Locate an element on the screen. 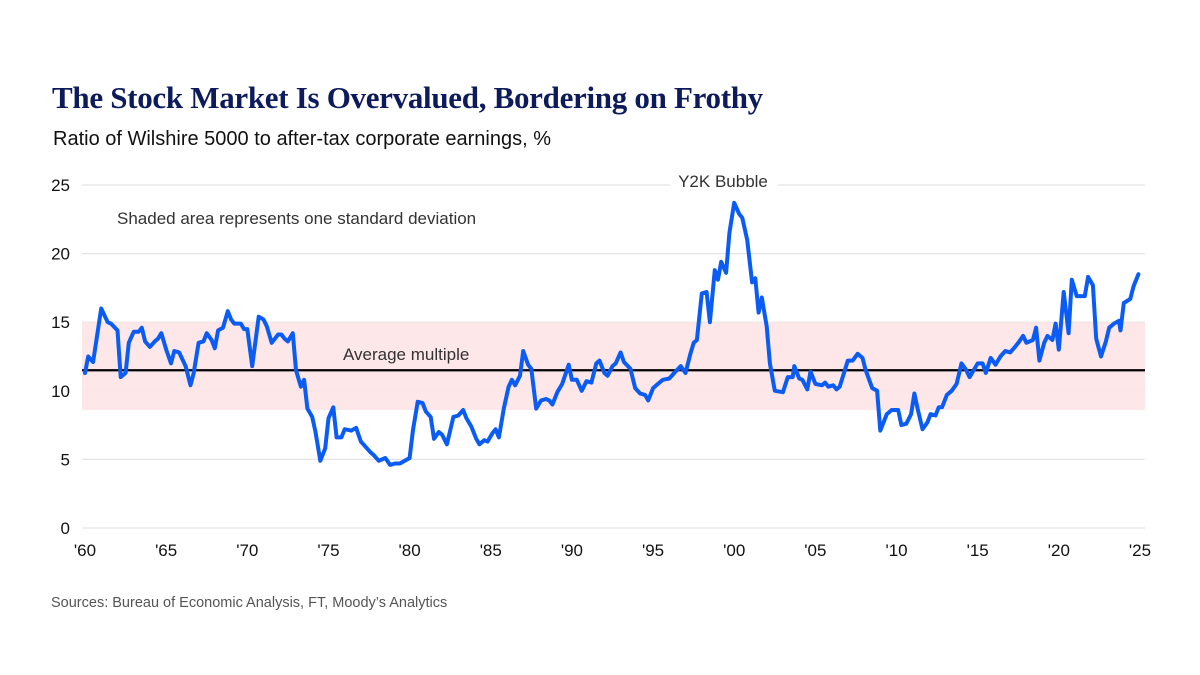 This screenshot has width=1200, height=675. x-tick-label: '00 is located at coordinates (734, 550).